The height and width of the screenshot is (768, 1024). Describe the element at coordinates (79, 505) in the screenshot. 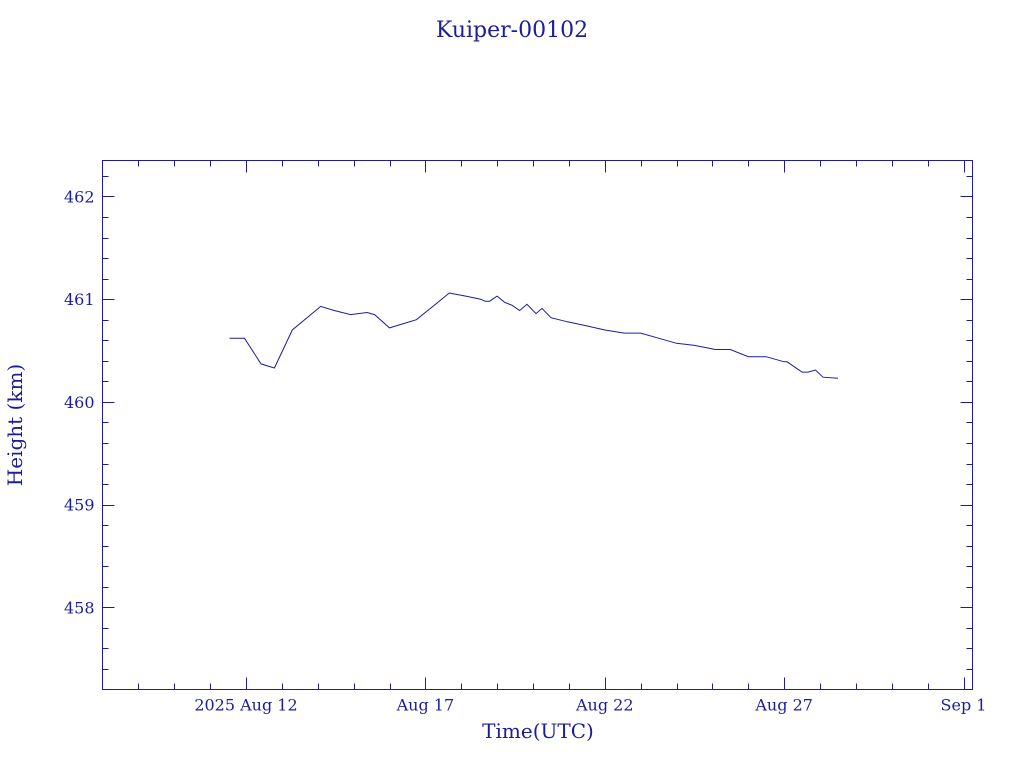

I see `y-tick-label: 459` at that location.